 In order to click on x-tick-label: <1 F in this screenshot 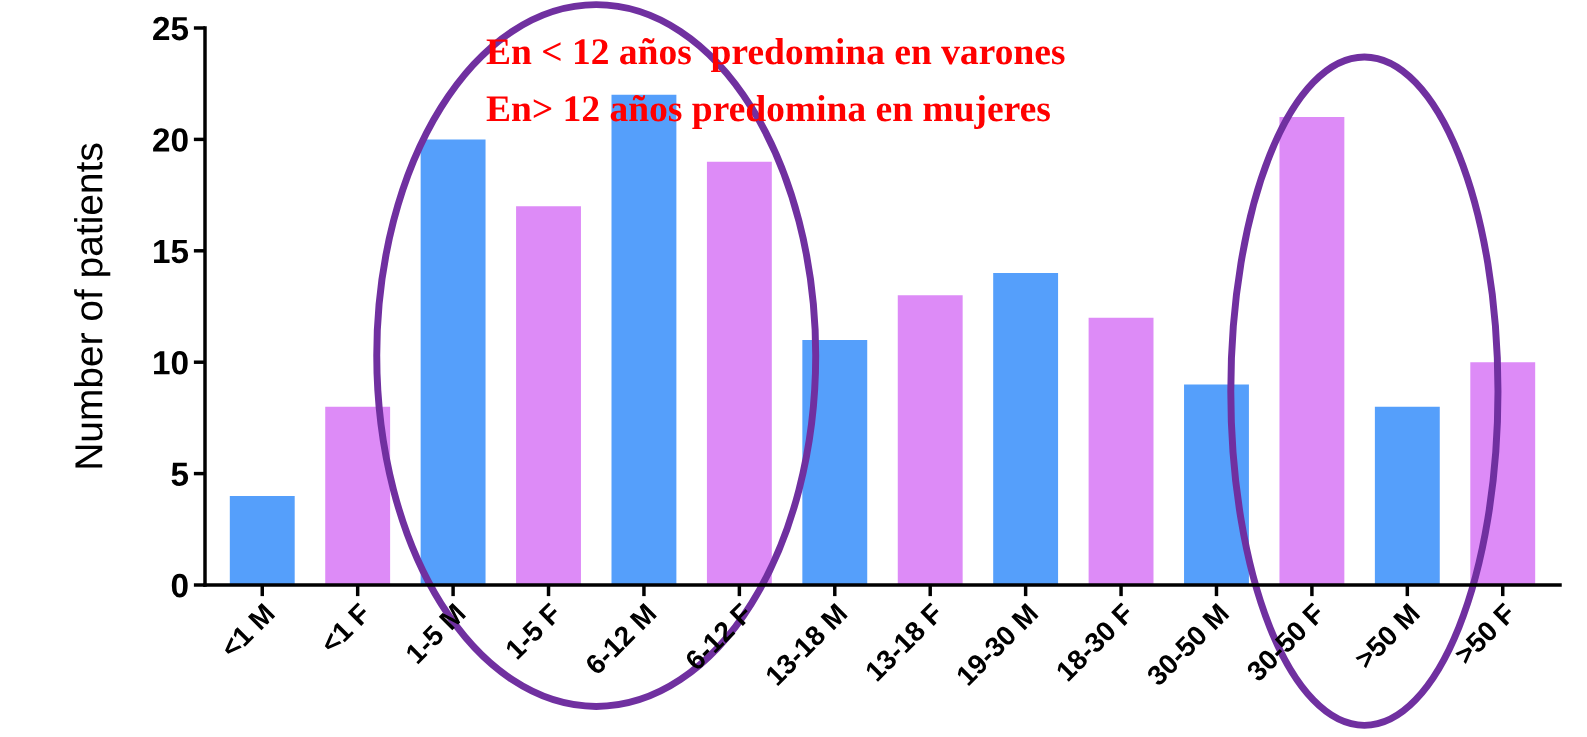, I will do `click(345, 628)`.